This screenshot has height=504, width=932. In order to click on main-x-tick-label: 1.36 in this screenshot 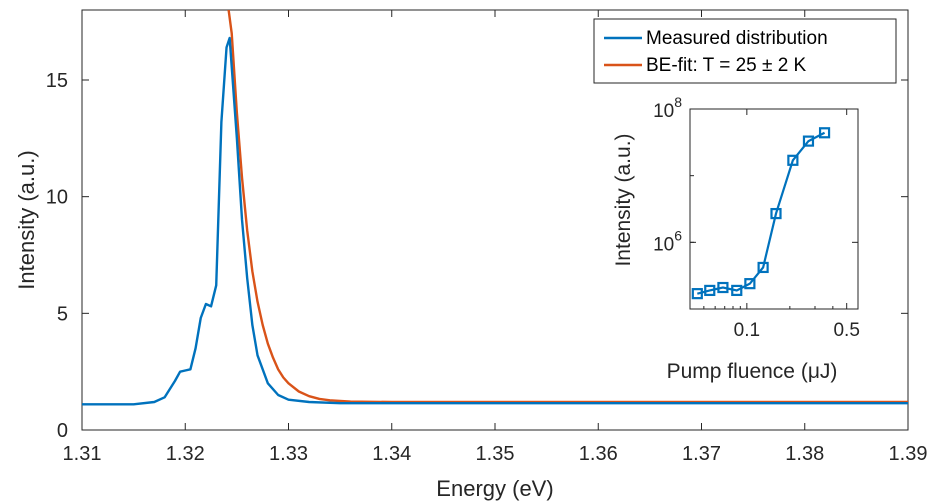, I will do `click(598, 454)`.